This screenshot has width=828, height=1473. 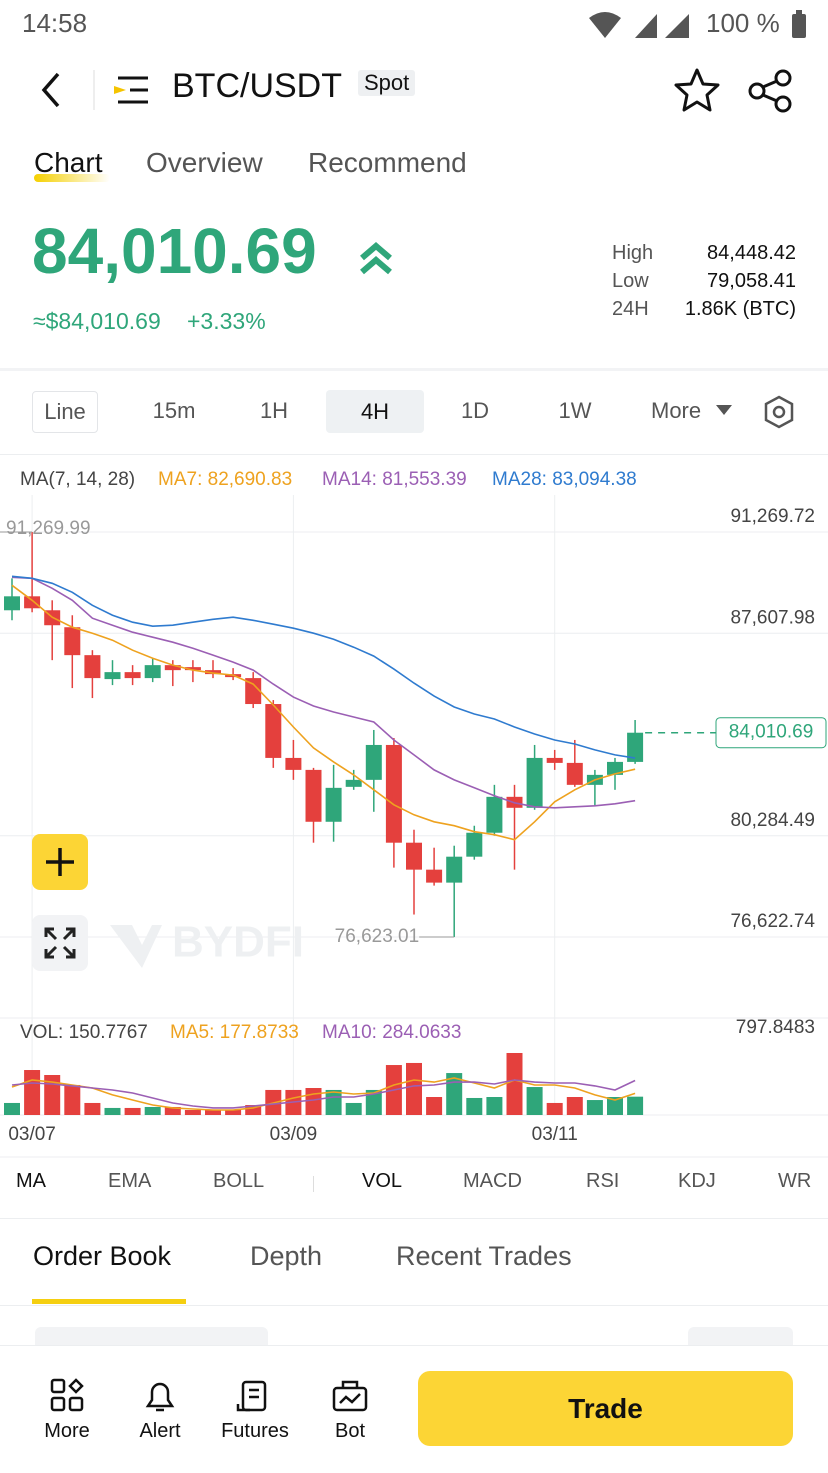 What do you see at coordinates (286, 1256) in the screenshot?
I see `order-tab: Depth` at bounding box center [286, 1256].